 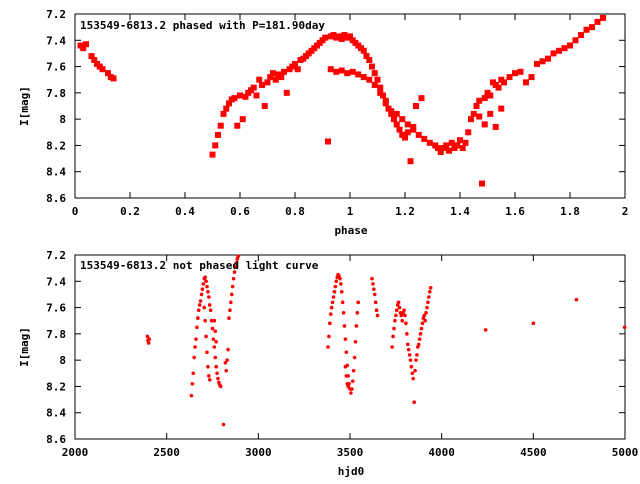 What do you see at coordinates (350, 452) in the screenshot?
I see `x-tick-label: 3500` at bounding box center [350, 452].